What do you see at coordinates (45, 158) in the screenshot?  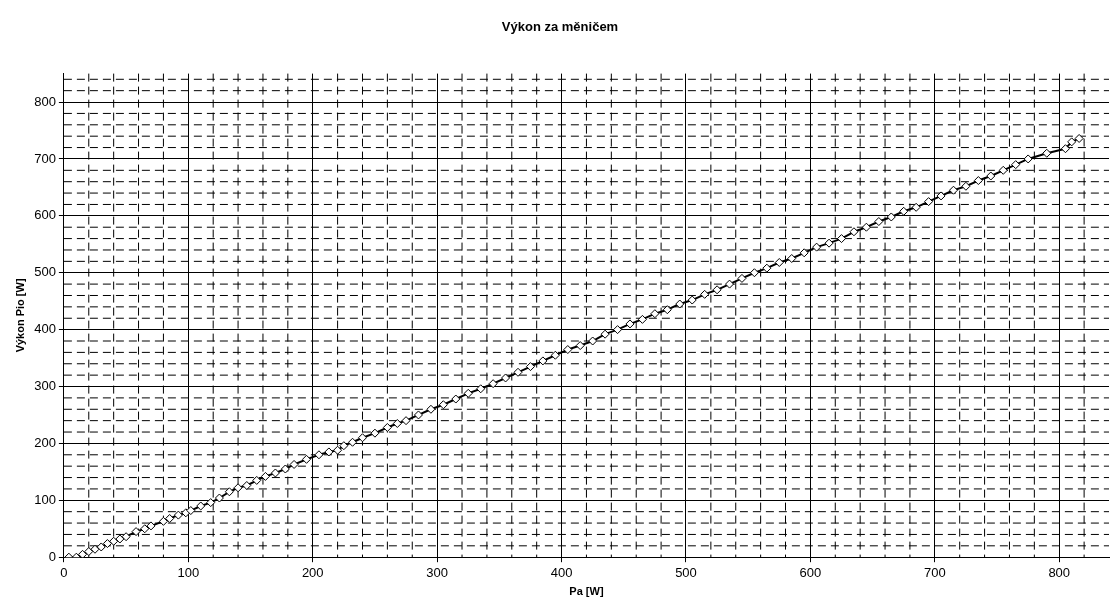 I see `y-tick-label: 700` at bounding box center [45, 158].